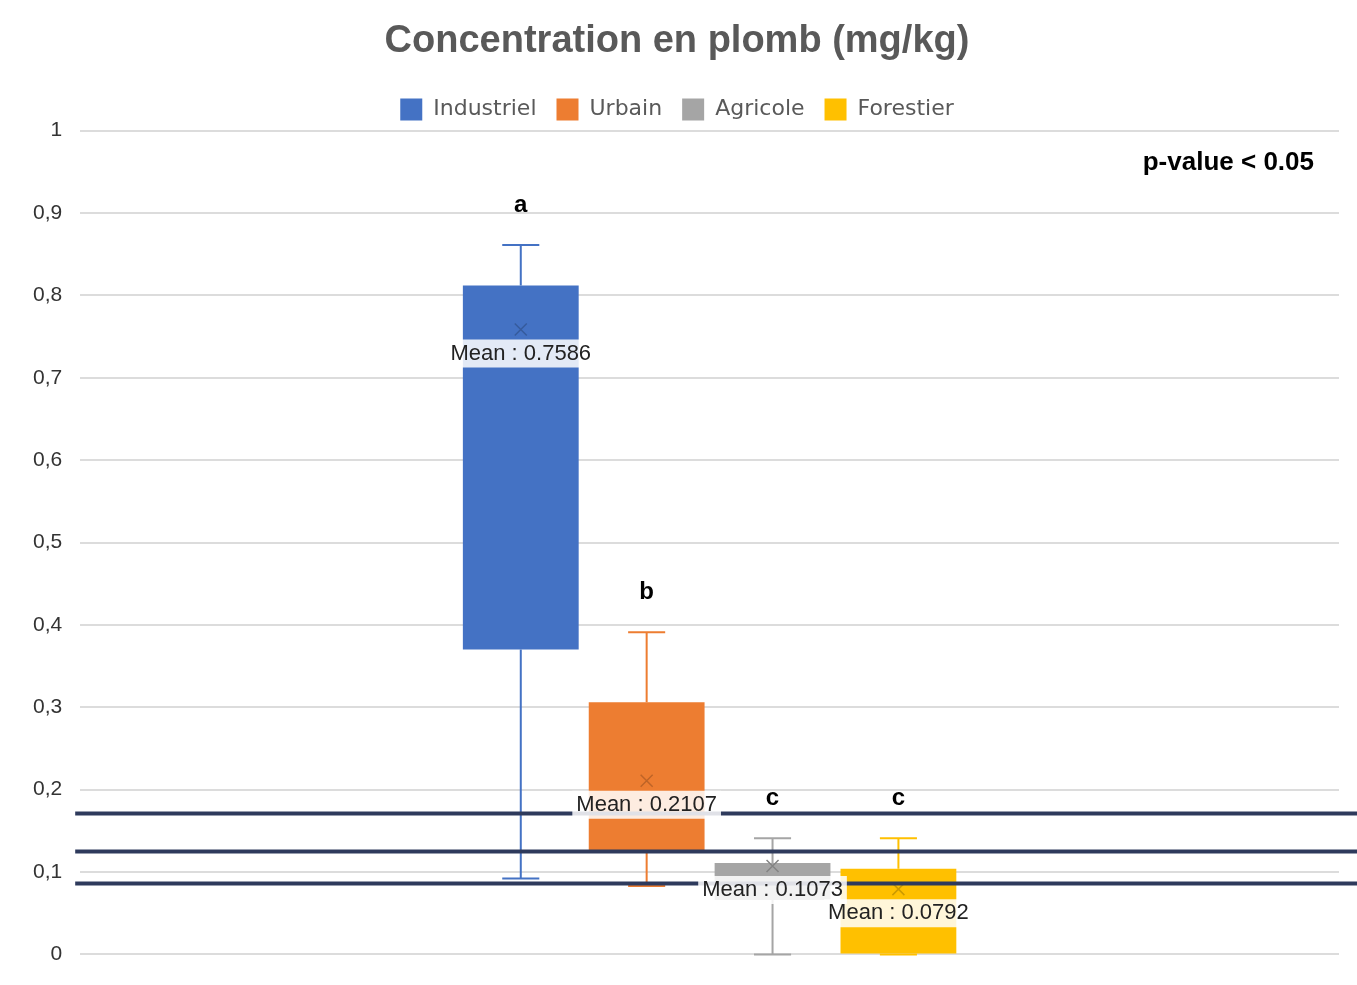 Image resolution: width=1357 pixels, height=985 pixels. Describe the element at coordinates (898, 912) in the screenshot. I see `annotation: Mean : 0.0792` at that location.